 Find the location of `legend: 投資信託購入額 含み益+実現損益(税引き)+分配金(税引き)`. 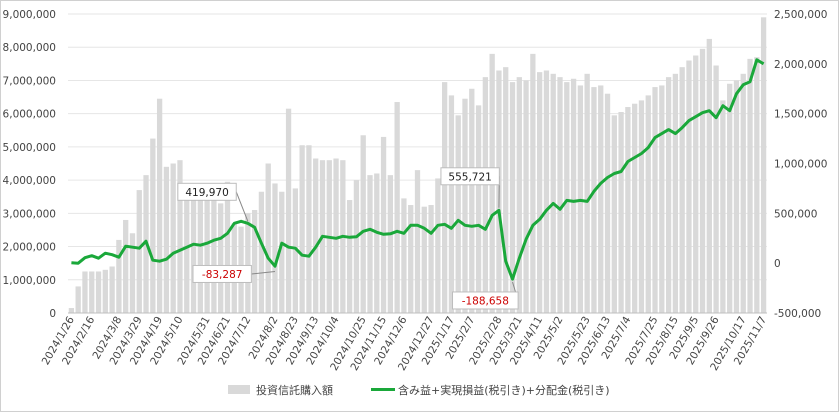

legend: 投資信託購入額 含み益+実現損益(税引き)+分配金(税引き) is located at coordinates (419, 390).